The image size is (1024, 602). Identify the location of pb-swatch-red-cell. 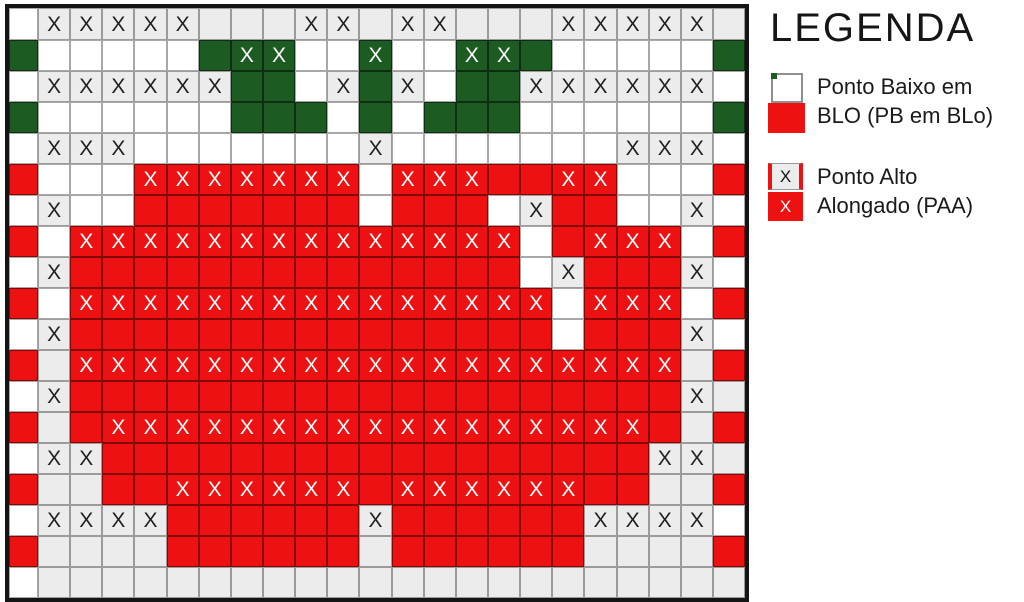
(786, 118).